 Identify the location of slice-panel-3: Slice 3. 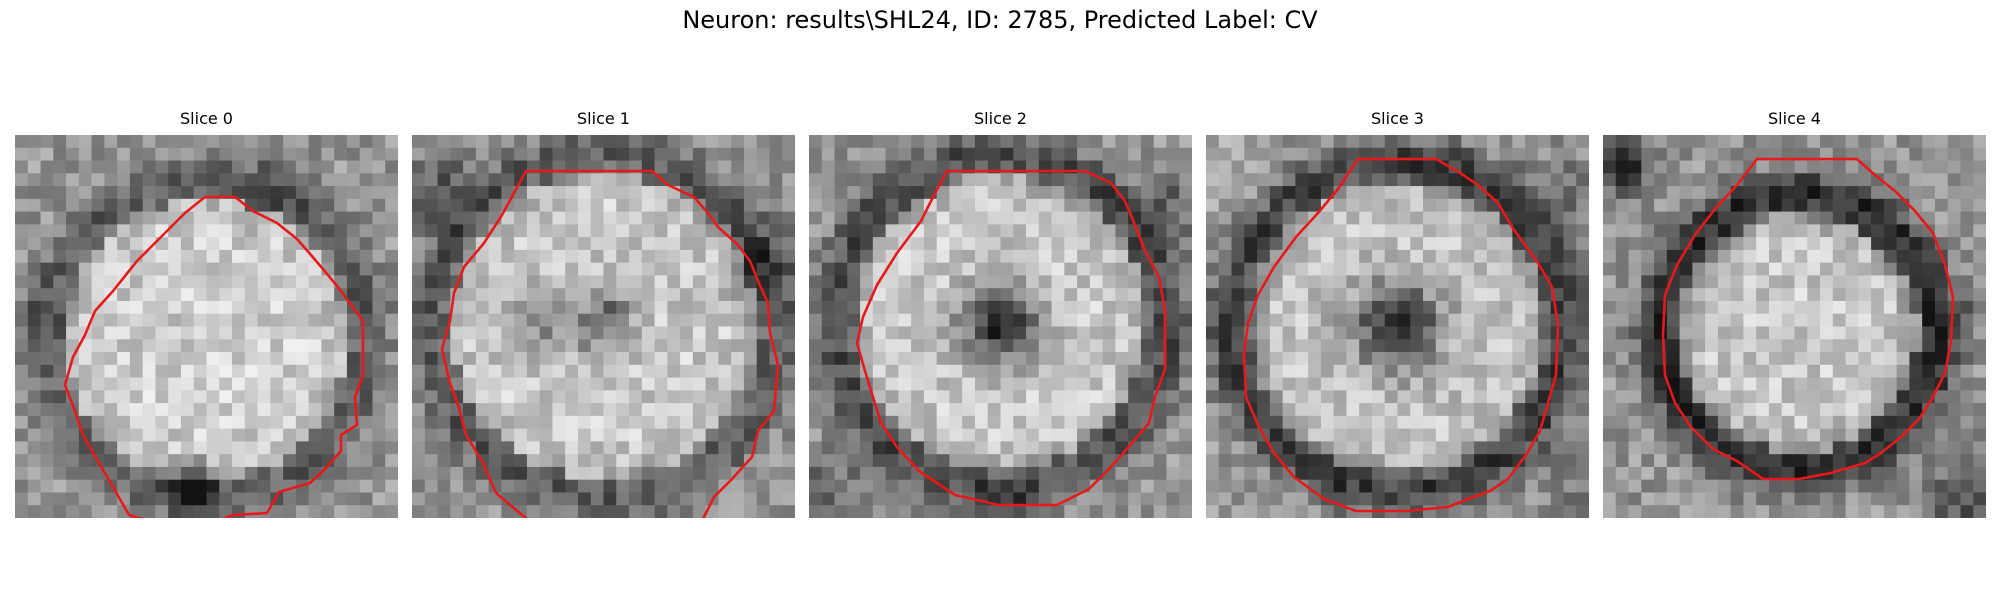
(1397, 314).